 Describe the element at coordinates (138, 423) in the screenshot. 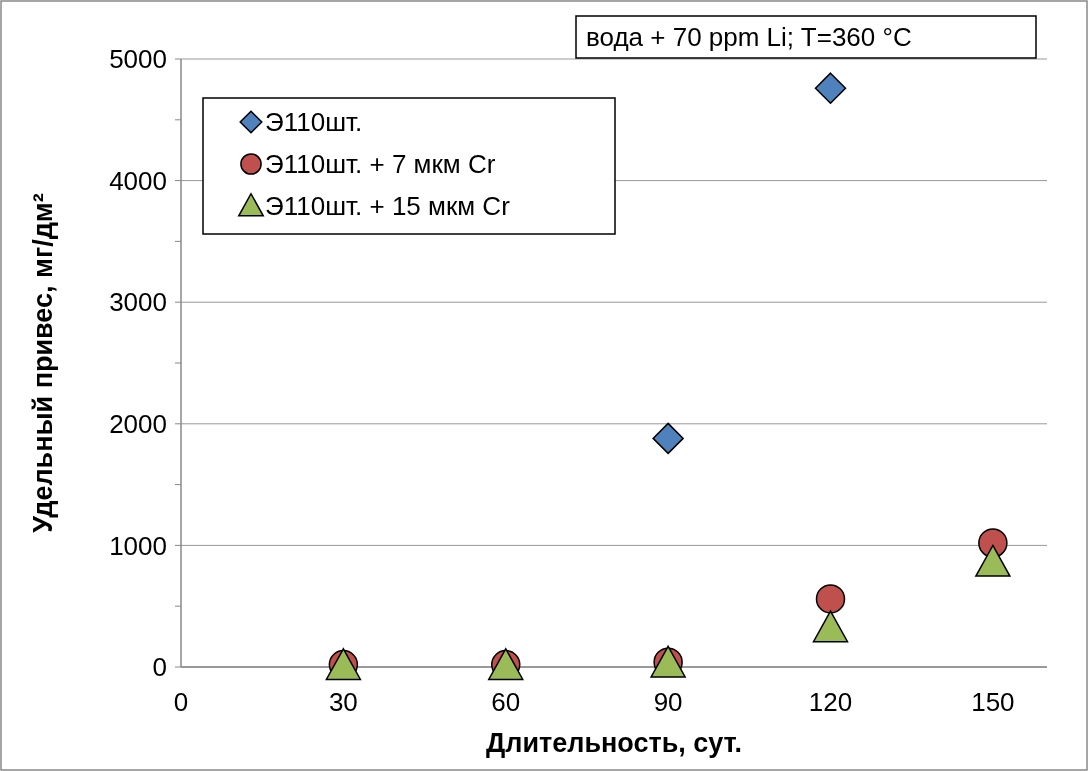

I see `y-tick-label: 2000` at that location.